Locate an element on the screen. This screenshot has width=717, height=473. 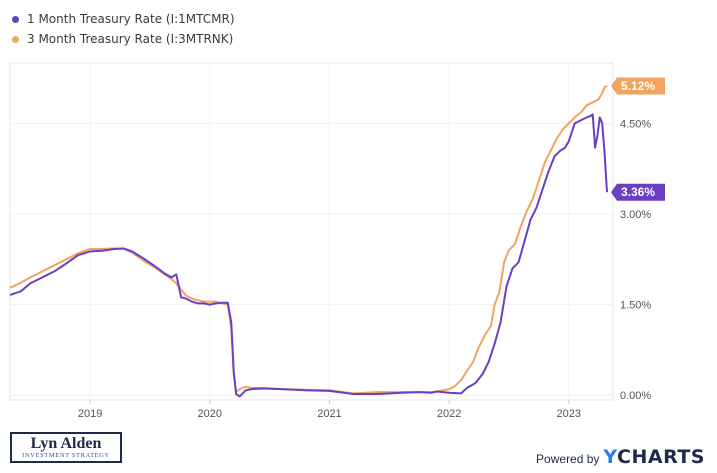
legend-label: 1 Month Treasury Rate (I:1MTCMR) is located at coordinates (131, 19).